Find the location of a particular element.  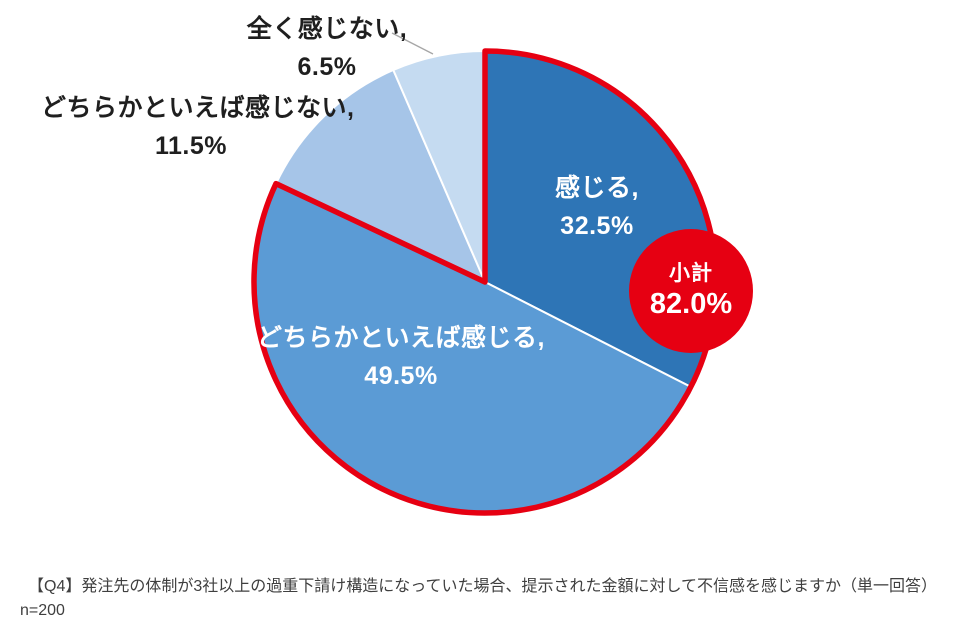

label-feel-line1: 感じる, is located at coordinates (597, 188).